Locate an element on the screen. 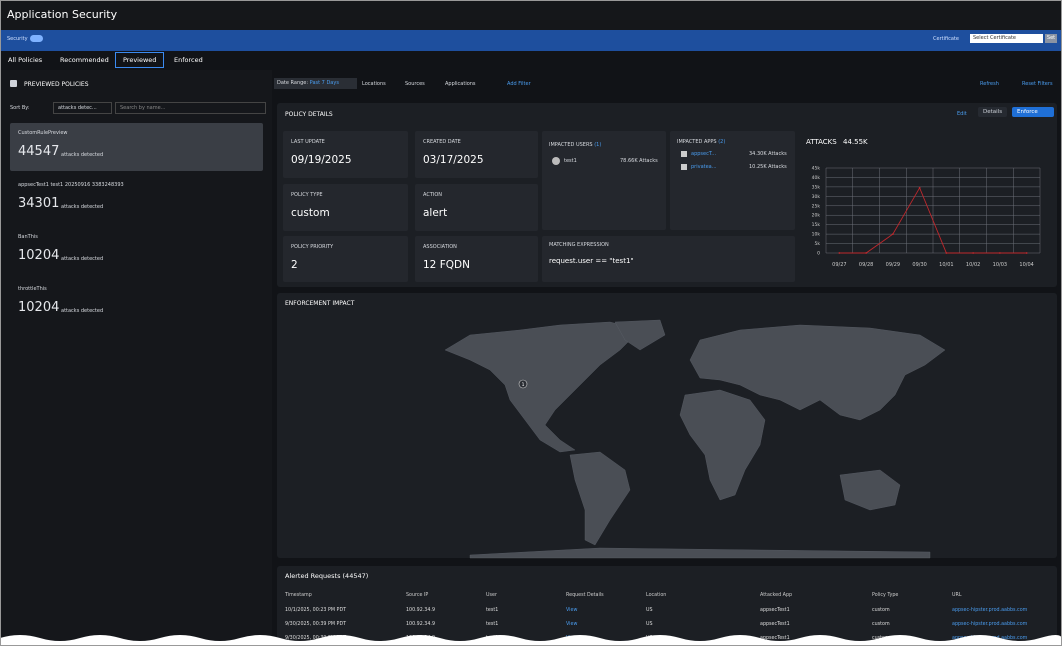  x-tick-label: 10/02 is located at coordinates (973, 265).